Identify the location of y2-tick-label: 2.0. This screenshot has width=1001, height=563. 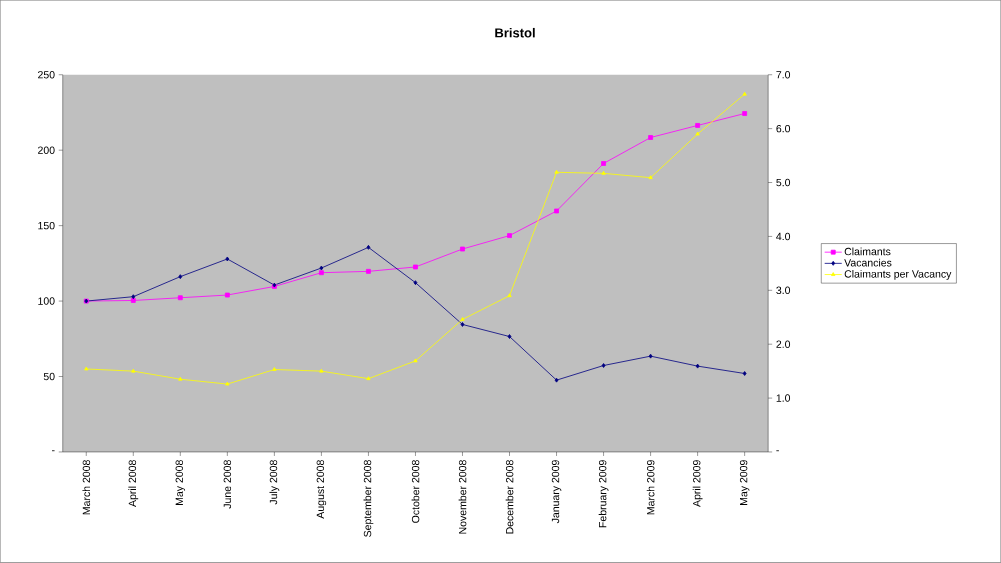
(783, 344).